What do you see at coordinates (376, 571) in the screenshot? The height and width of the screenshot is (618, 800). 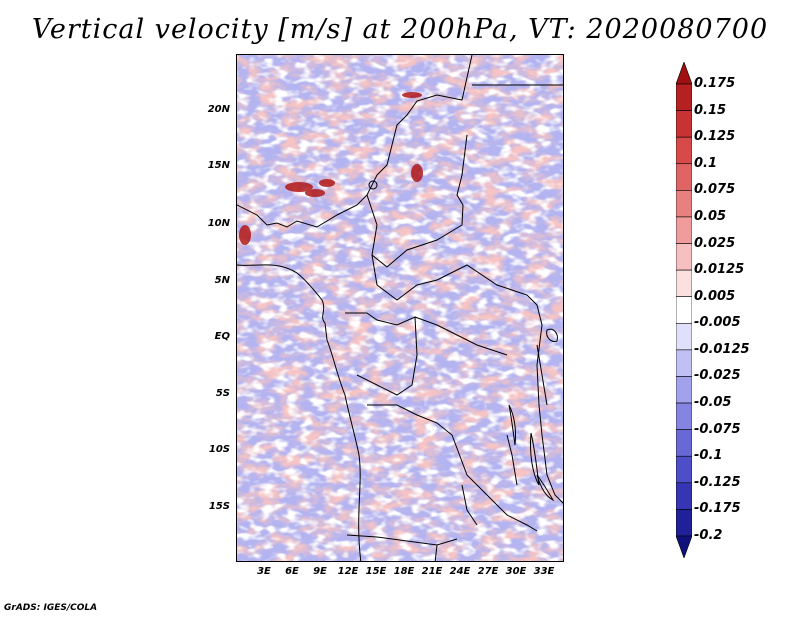 I see `lon-tick-label: 15E` at bounding box center [376, 571].